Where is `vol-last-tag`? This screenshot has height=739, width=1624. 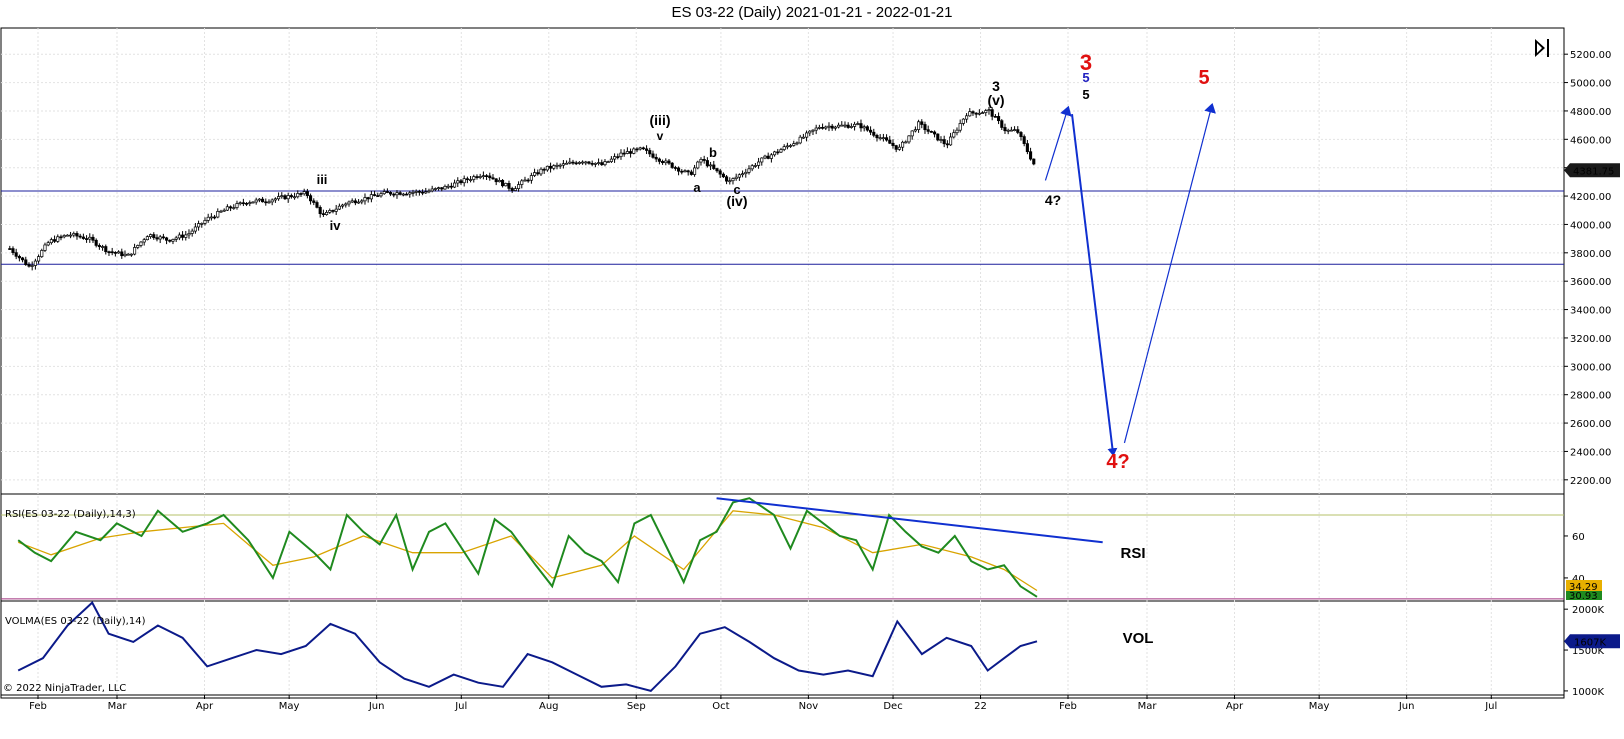
vol-last-tag is located at coordinates (1592, 641).